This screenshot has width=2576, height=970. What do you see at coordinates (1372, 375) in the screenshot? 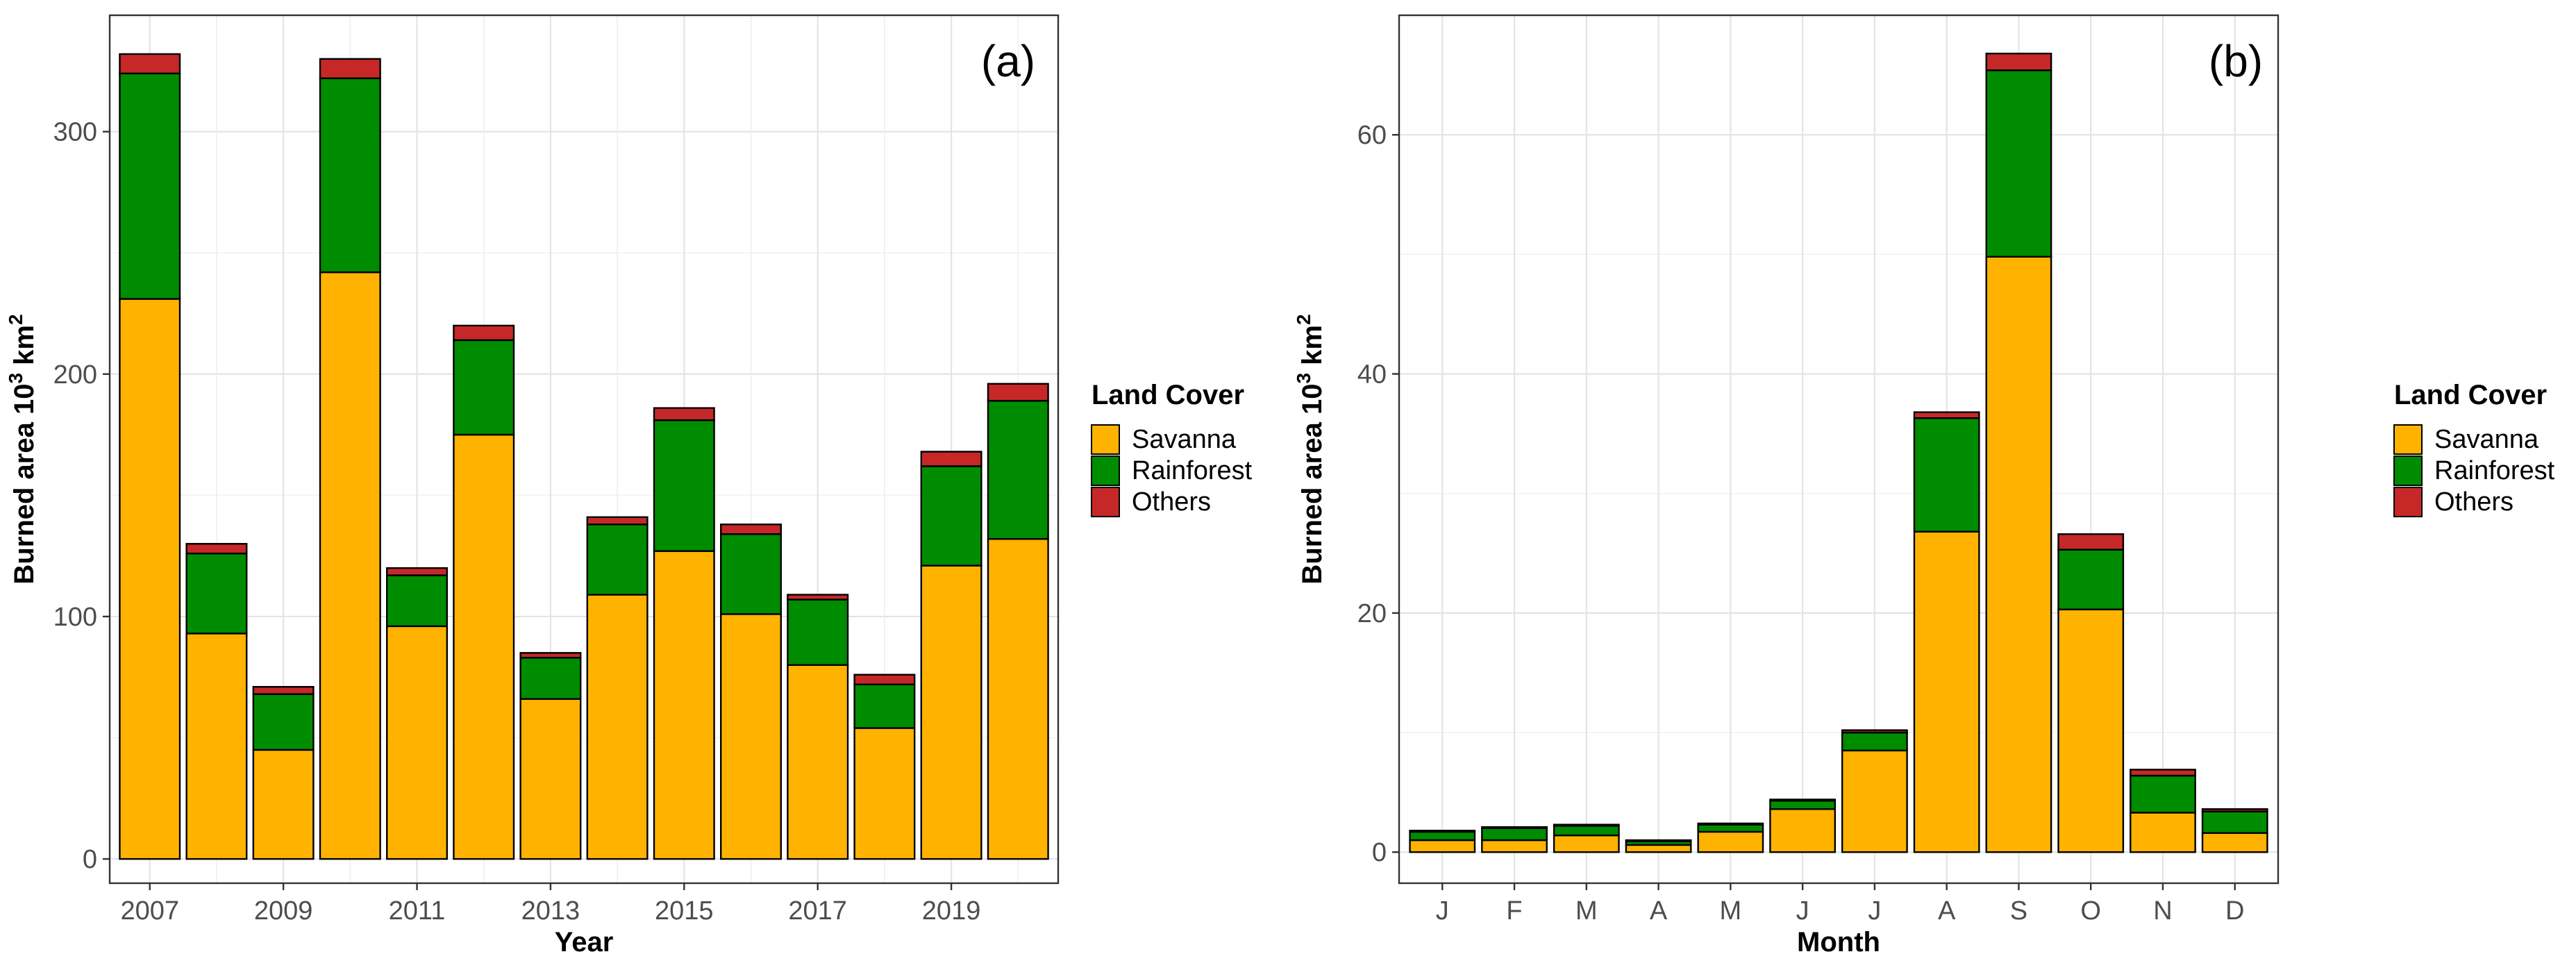
I see `y-tick-label: 40` at bounding box center [1372, 375].